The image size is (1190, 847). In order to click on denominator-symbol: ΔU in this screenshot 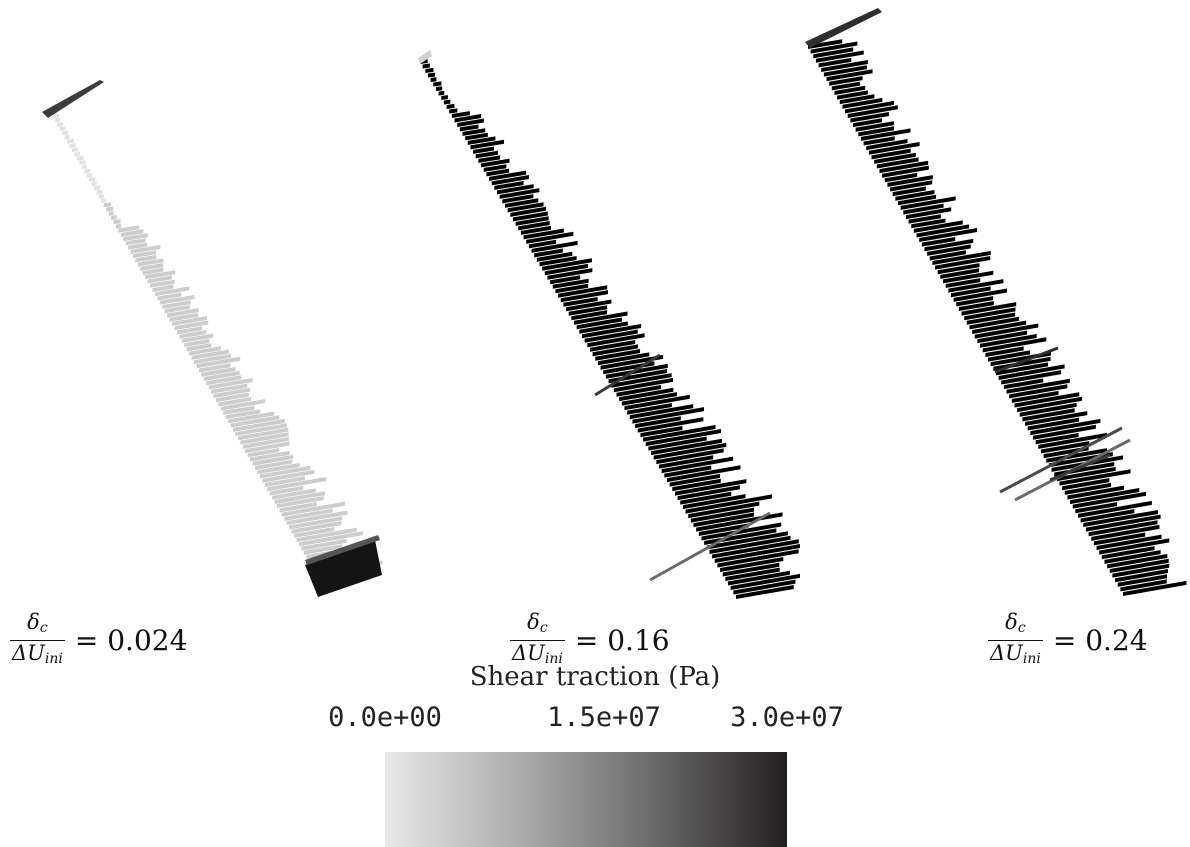, I will do `click(528, 653)`.